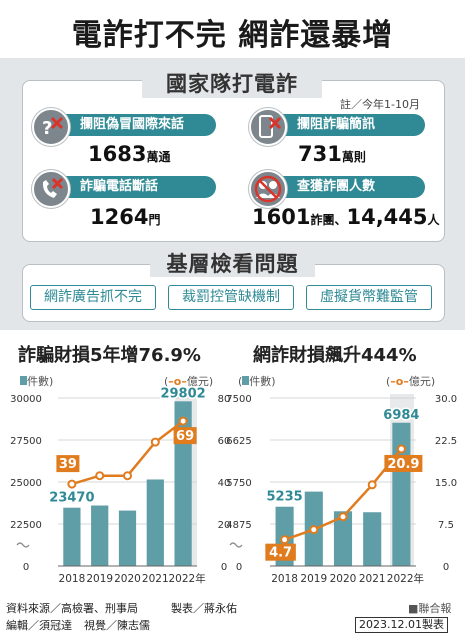  What do you see at coordinates (260, 381) in the screenshot?
I see `chart2-legend-bars-label: 件數` at bounding box center [260, 381].